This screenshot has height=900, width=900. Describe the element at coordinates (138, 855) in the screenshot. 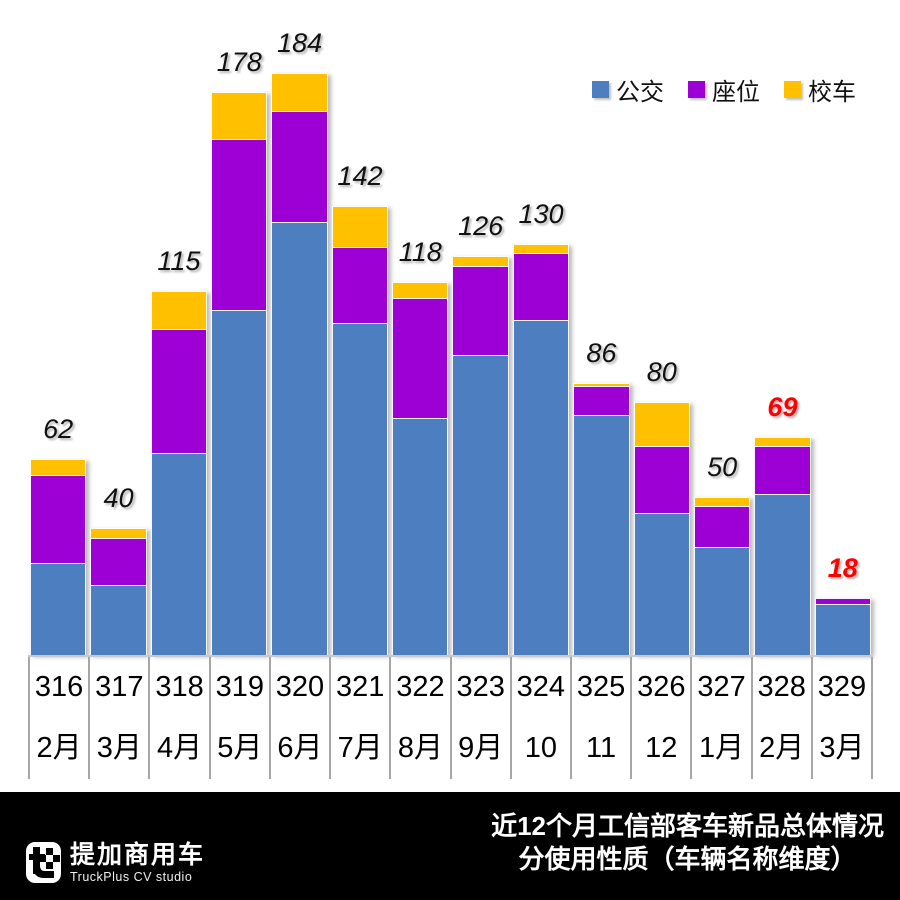

I see `brand-name-cn: 提加商用车` at that location.